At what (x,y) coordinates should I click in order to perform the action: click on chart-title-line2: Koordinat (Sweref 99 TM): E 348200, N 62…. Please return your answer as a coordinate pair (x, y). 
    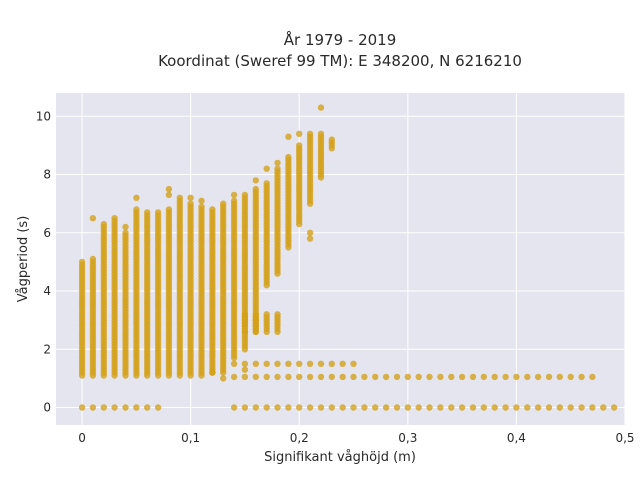
    Looking at the image, I should click on (340, 61).